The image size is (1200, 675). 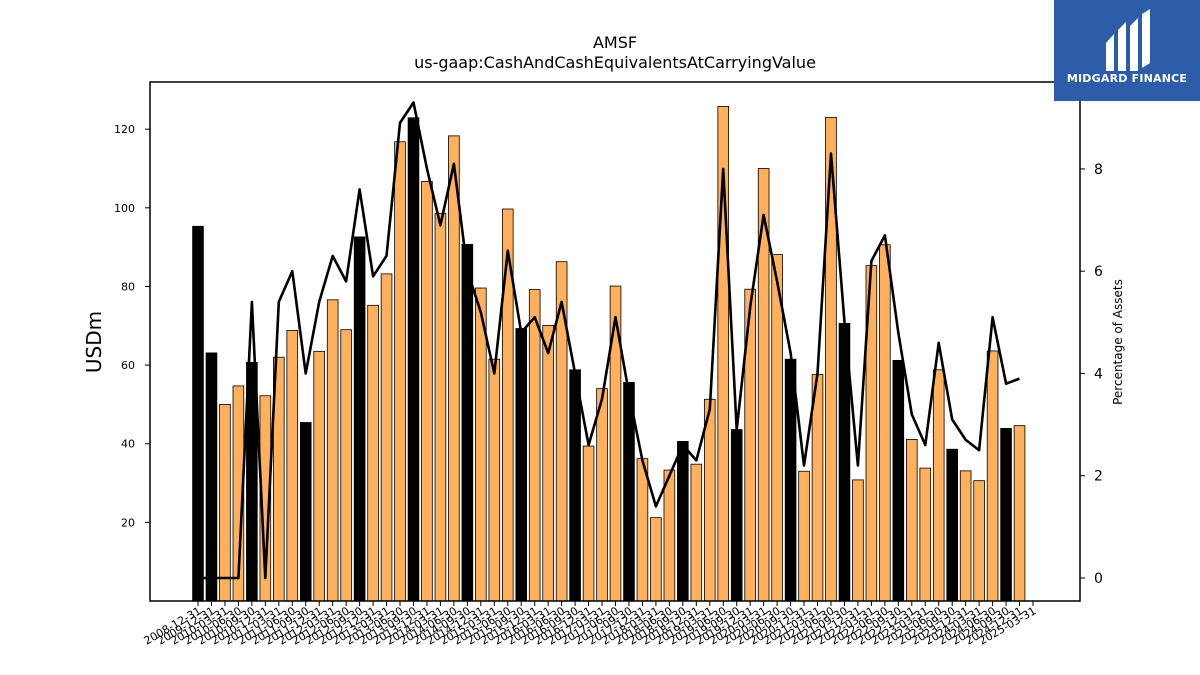 I want to click on y2-tick-label: 8, so click(x=1098, y=170).